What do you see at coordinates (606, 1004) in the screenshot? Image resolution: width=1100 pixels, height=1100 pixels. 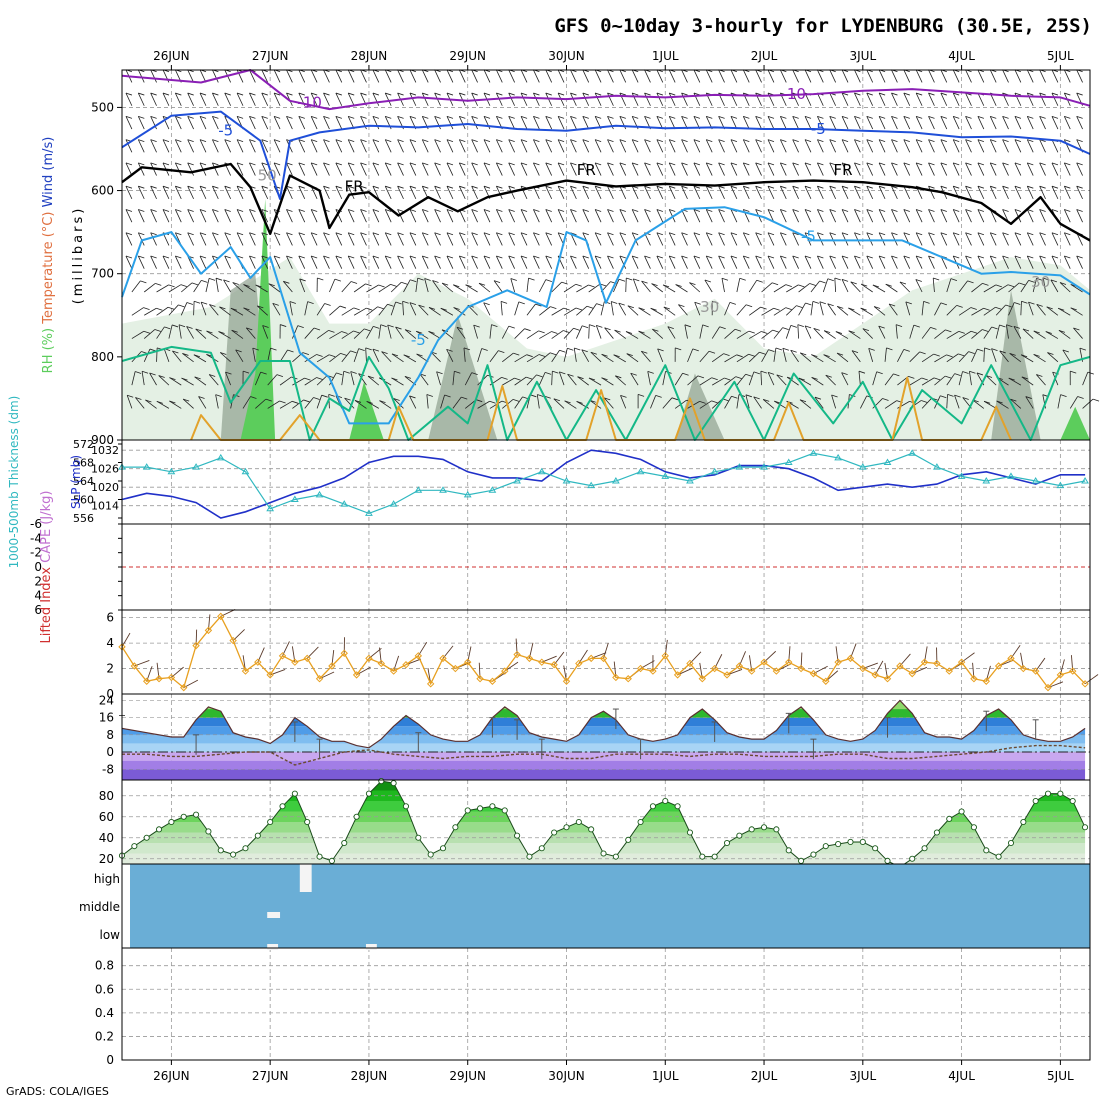 I see `panel-bg-precip` at bounding box center [606, 1004].